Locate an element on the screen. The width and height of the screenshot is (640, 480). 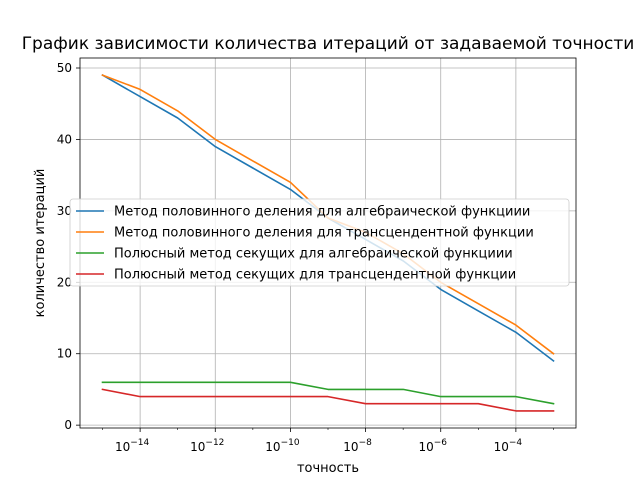
x-tick-label: 10⁻¹² is located at coordinates (207, 446).